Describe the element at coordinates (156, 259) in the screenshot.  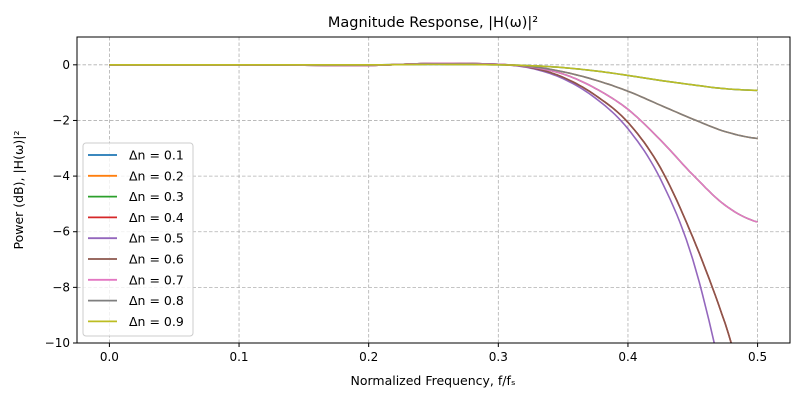
I see `legend-label: Δn = 0.6` at that location.